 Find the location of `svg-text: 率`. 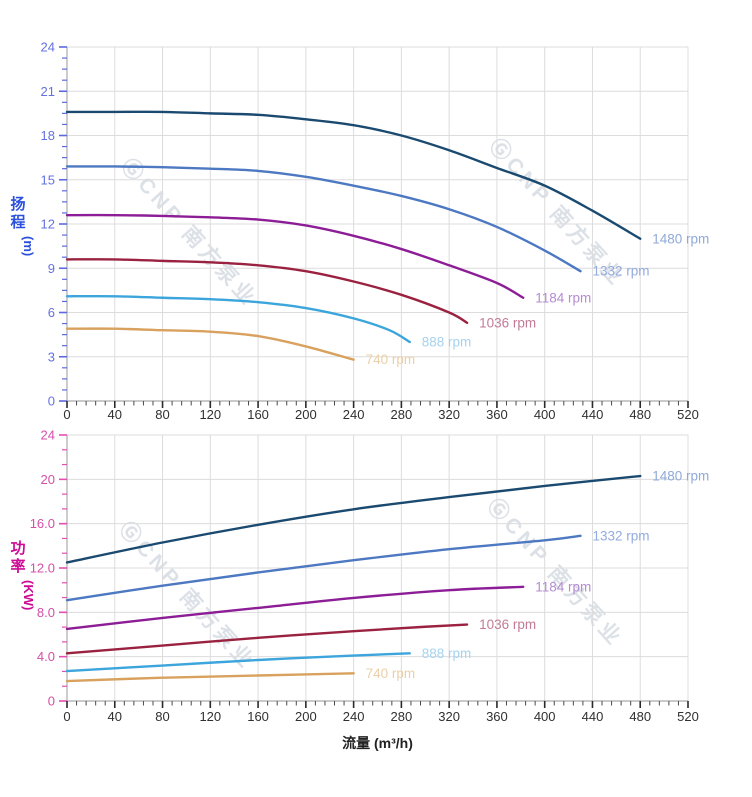

svg-text: 率 is located at coordinates (17, 566).